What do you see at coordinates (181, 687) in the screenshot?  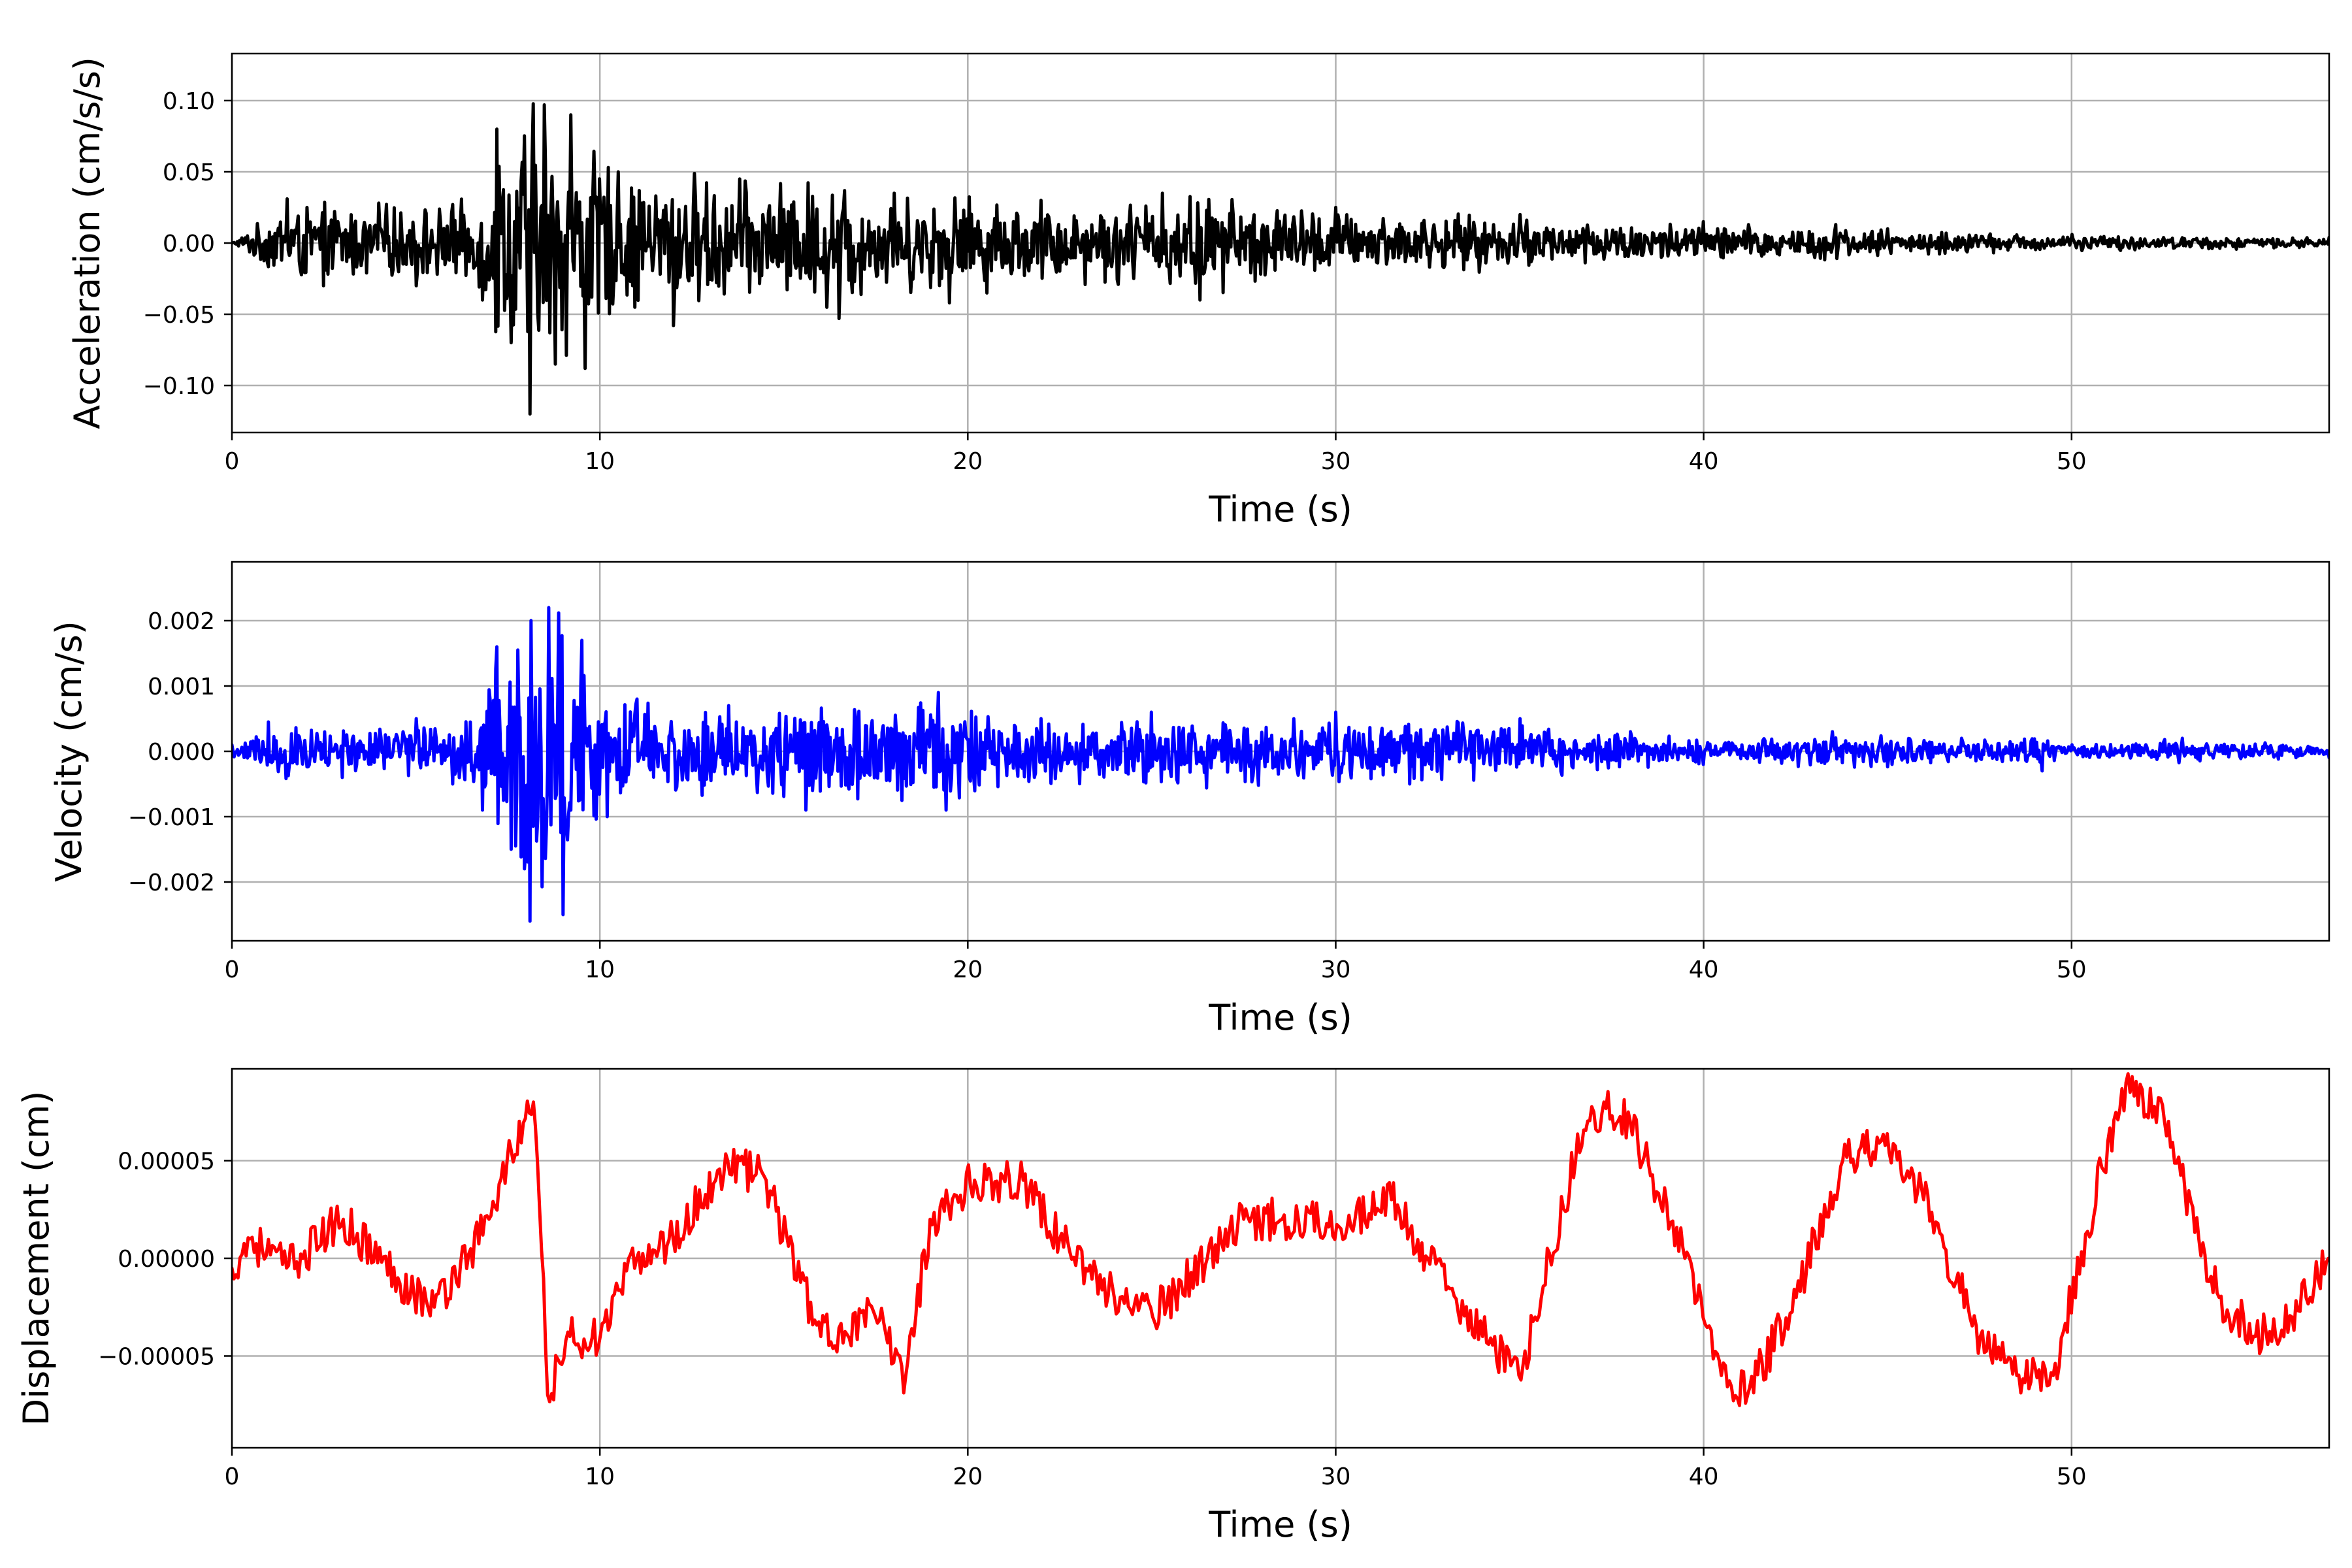 I see `y-tick-label: 0.001` at bounding box center [181, 687].